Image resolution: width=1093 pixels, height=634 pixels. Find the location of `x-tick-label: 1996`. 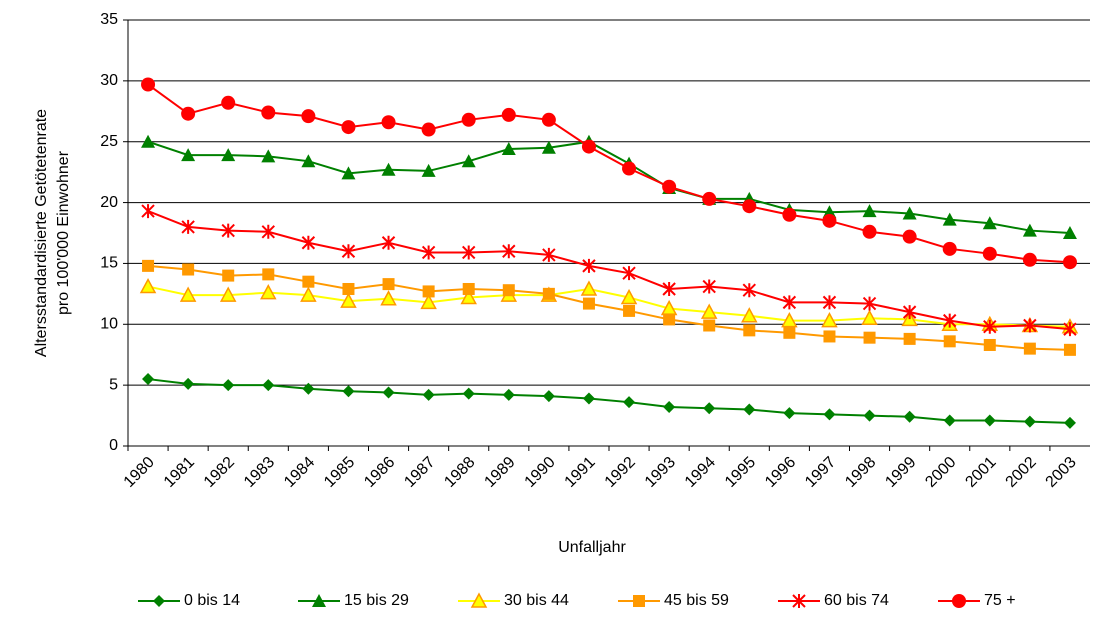

x-tick-label: 1996 is located at coordinates (780, 472).